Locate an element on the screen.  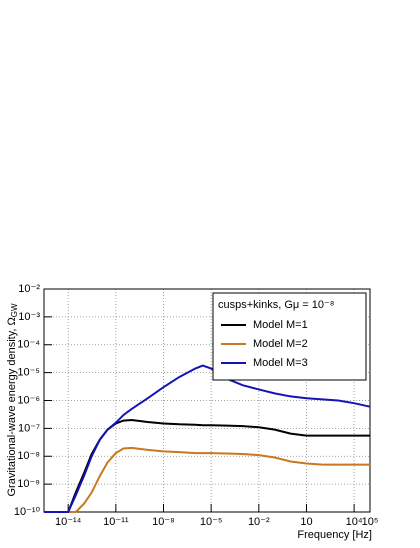
legend-box is located at coordinates (289, 336).